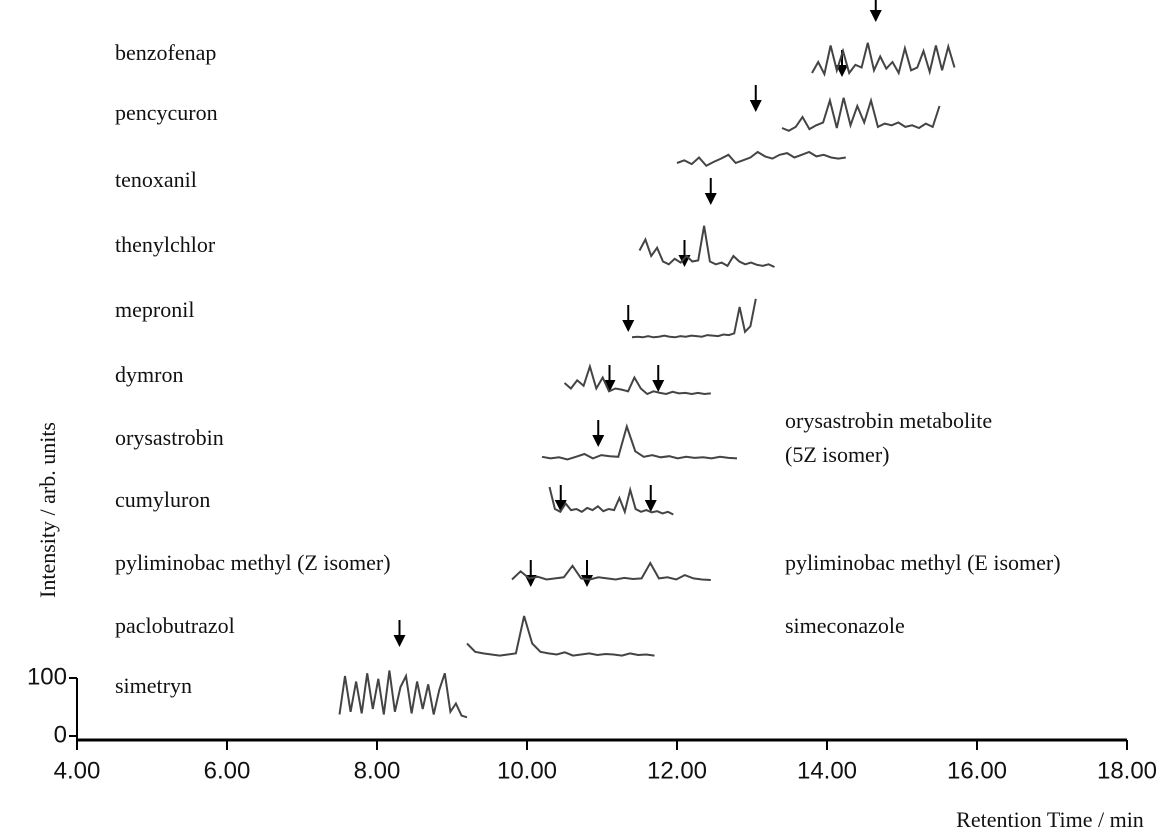  I want to click on x-tick-label: 4.00, so click(77, 770).